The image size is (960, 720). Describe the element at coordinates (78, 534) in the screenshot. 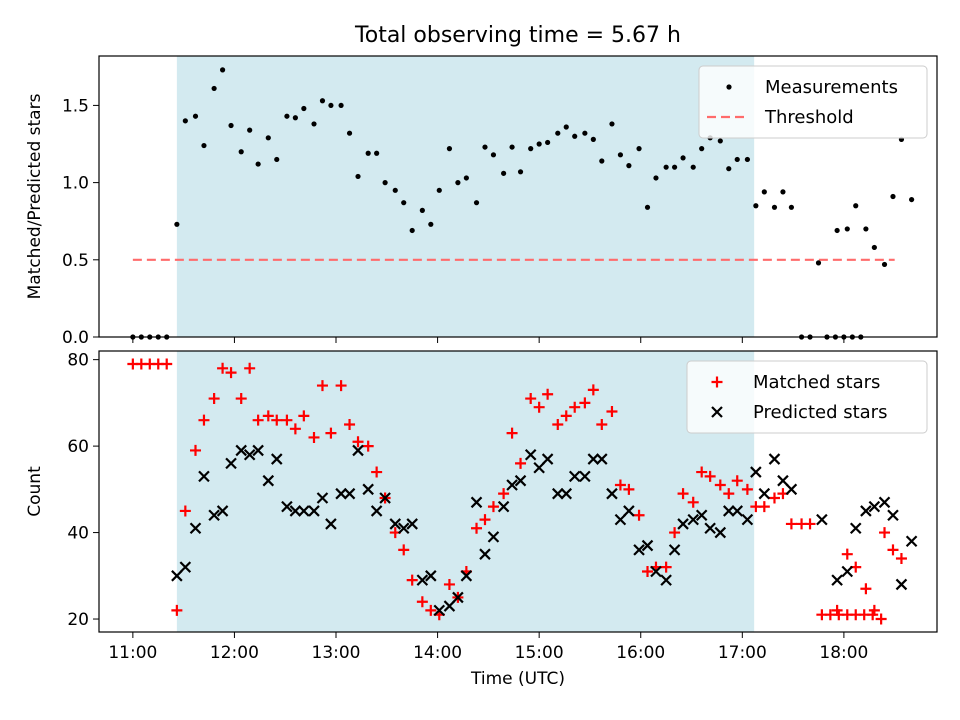

I see `y-tick-label: 40` at that location.